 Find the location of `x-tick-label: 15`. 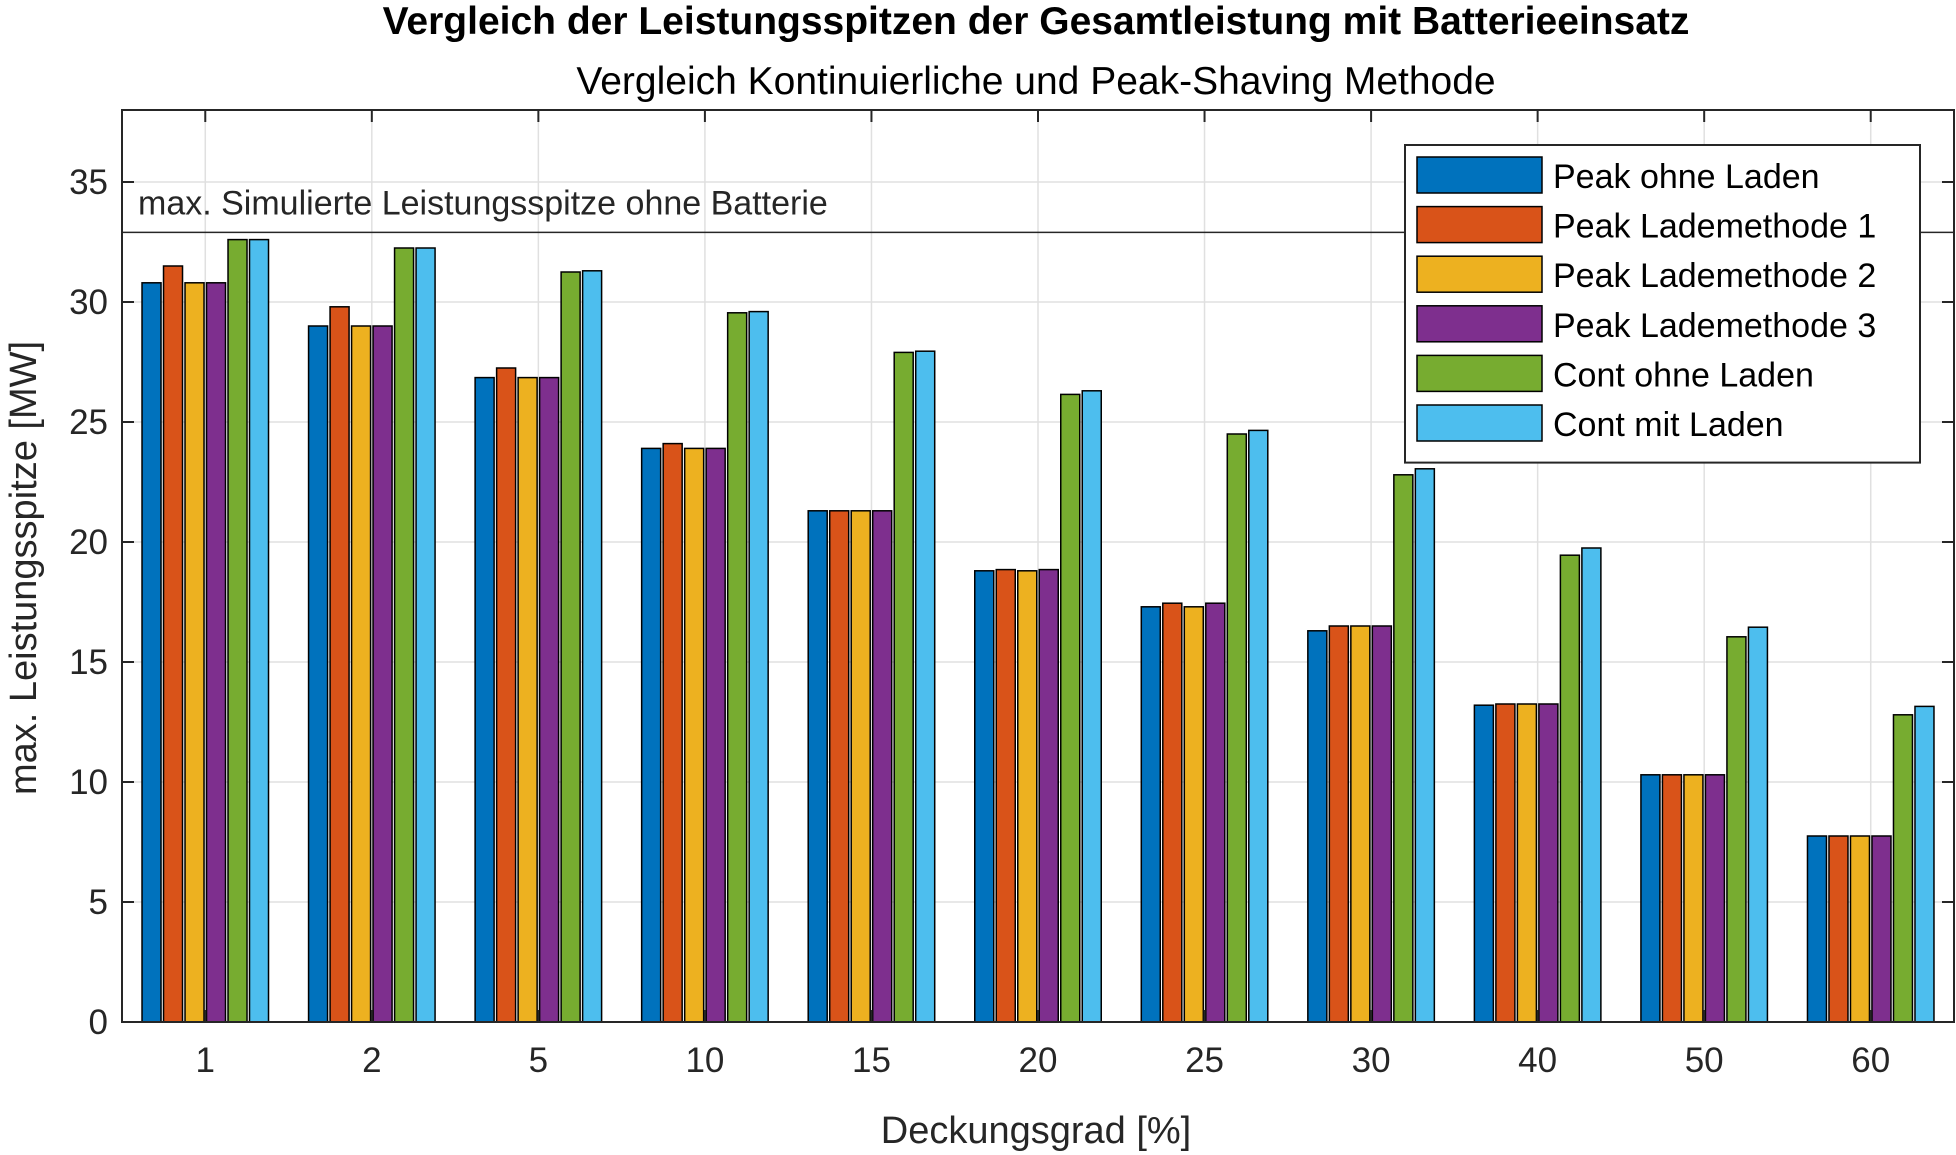

x-tick-label: 15 is located at coordinates (871, 1060).